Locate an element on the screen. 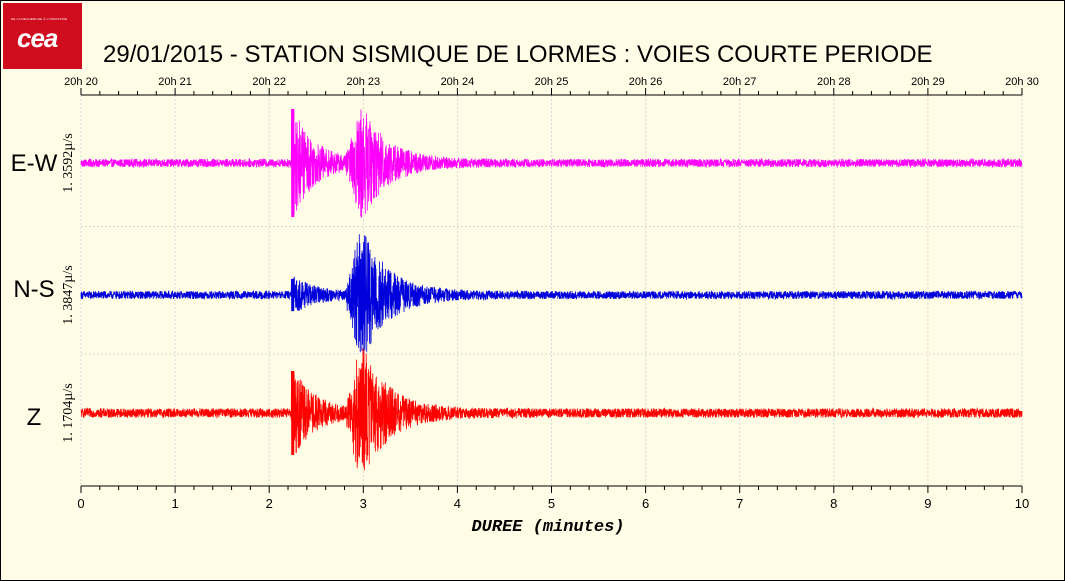 The image size is (1065, 581). scale-label: 1. 3847µ/s is located at coordinates (68, 294).